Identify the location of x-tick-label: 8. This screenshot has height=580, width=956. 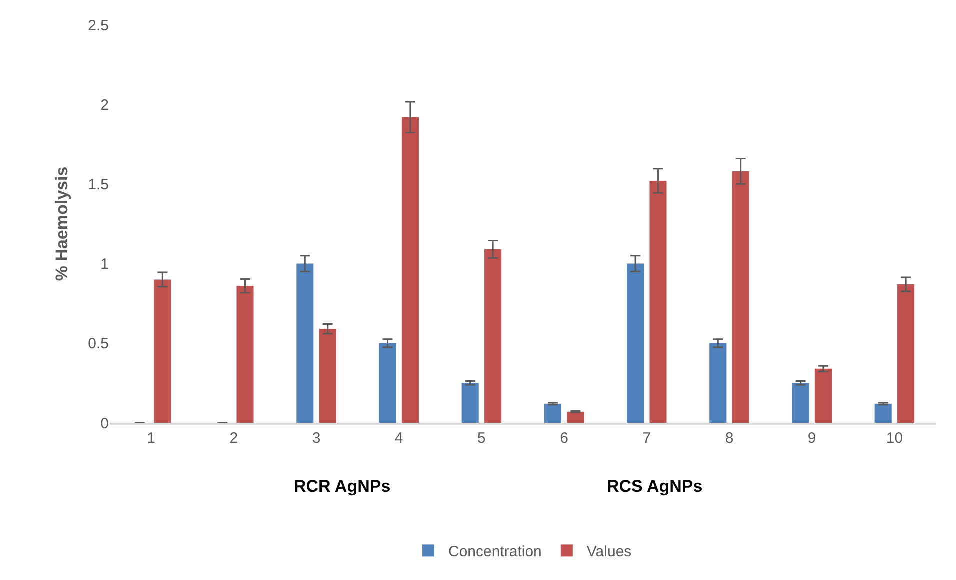
(729, 438).